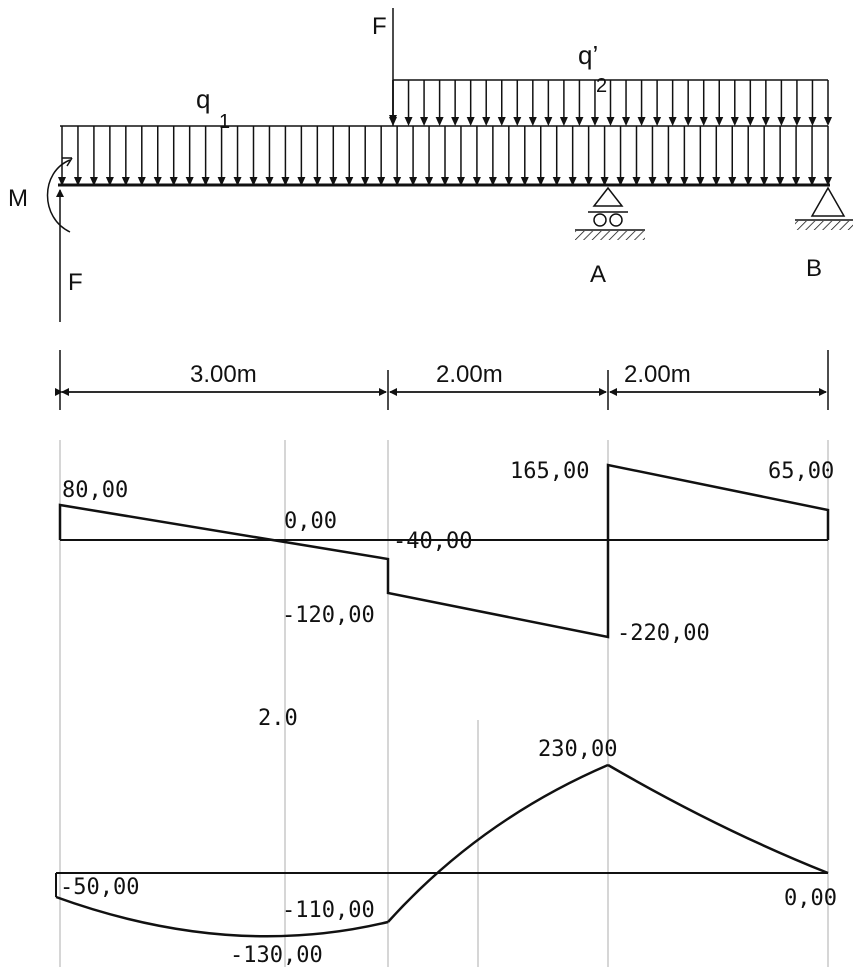 The width and height of the screenshot is (853, 967). What do you see at coordinates (810, 898) in the screenshot?
I see `moment-value-end: 0,00` at bounding box center [810, 898].